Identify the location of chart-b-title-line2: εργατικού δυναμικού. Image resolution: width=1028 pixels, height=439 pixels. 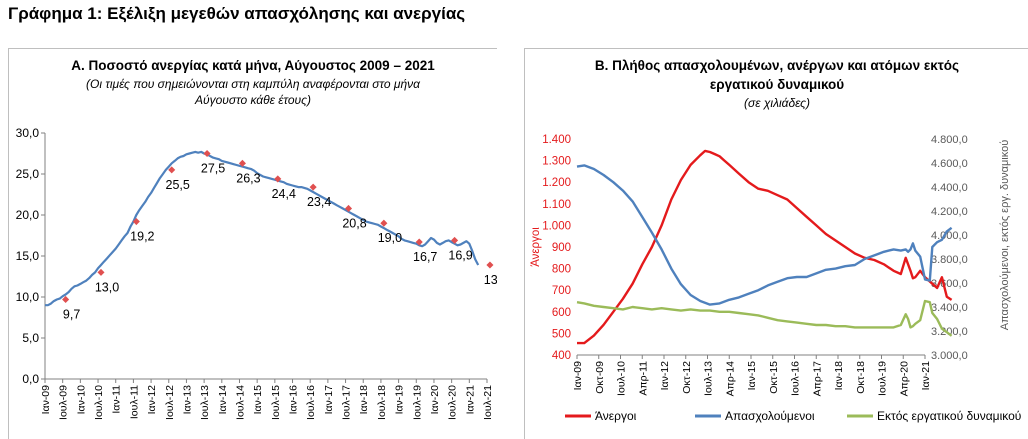
(777, 84).